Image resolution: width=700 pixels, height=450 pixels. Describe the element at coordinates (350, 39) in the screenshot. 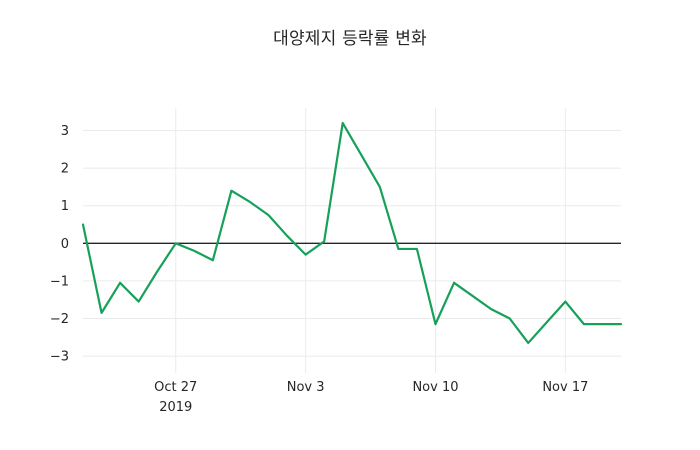

I see `chart-title: 대양제지 등락률 변화` at that location.